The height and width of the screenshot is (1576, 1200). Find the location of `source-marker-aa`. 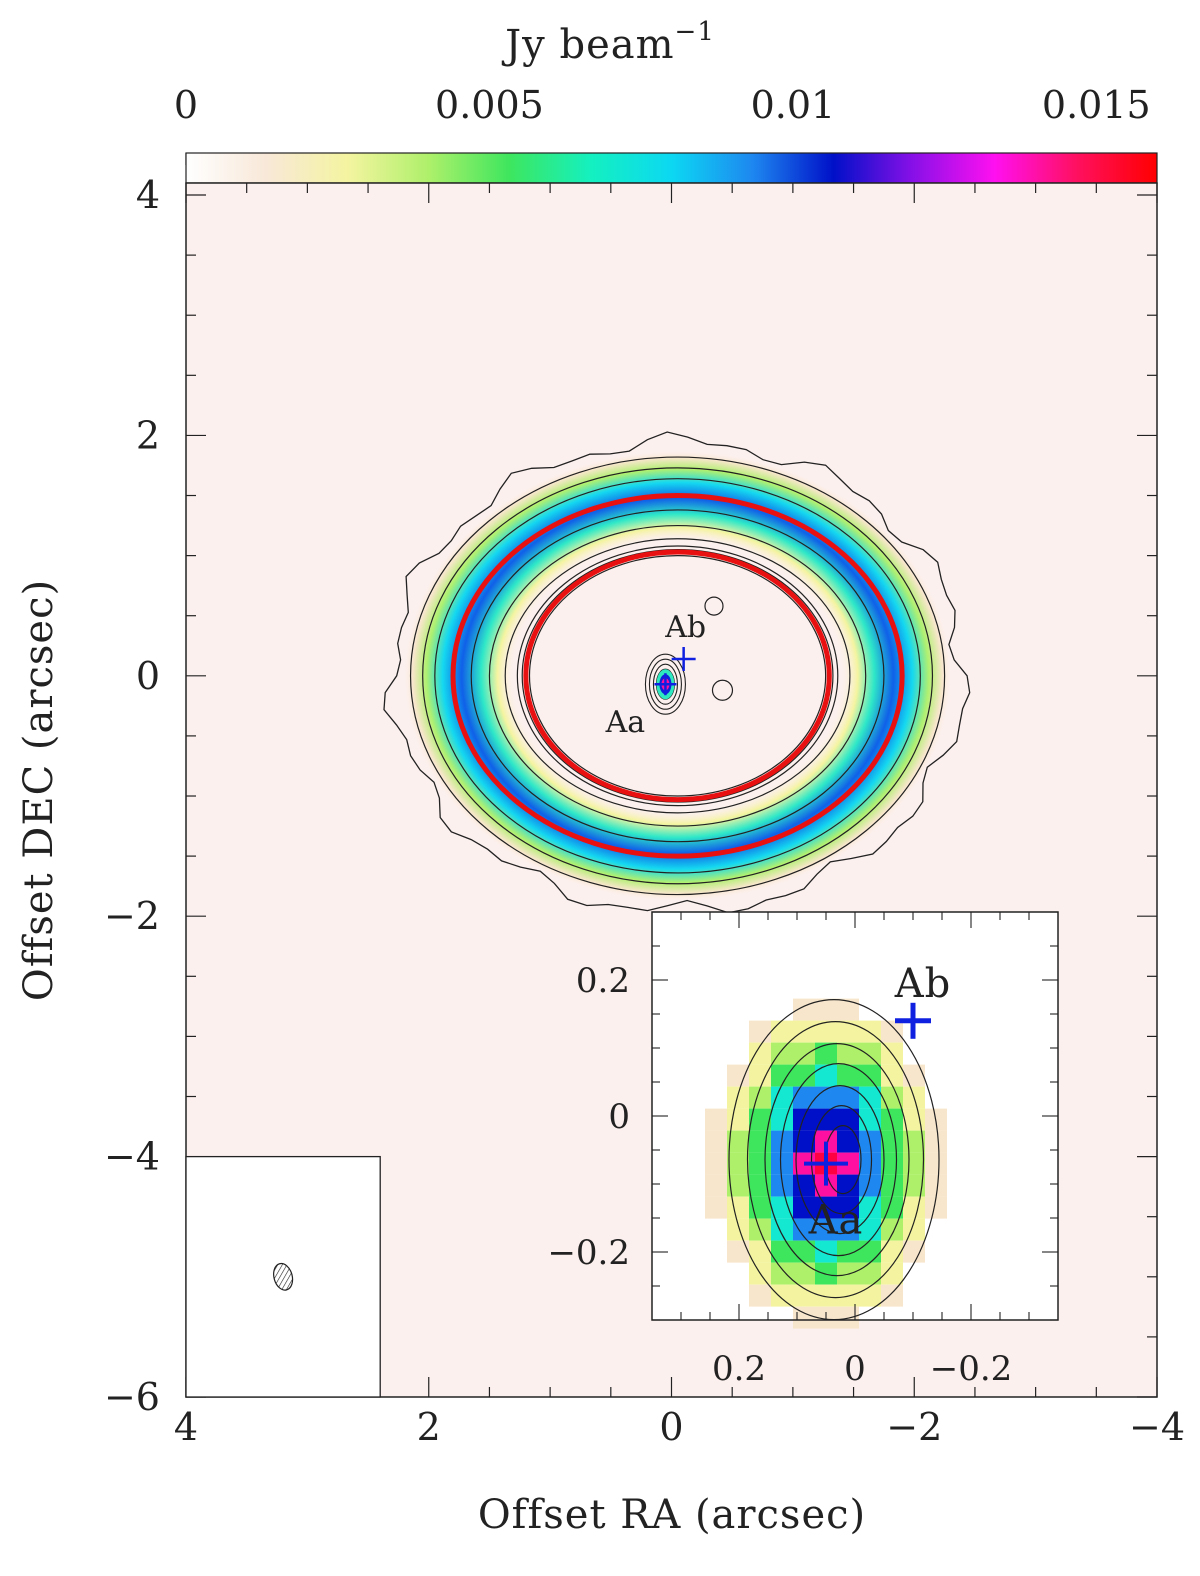

source-marker-aa is located at coordinates (665, 684).